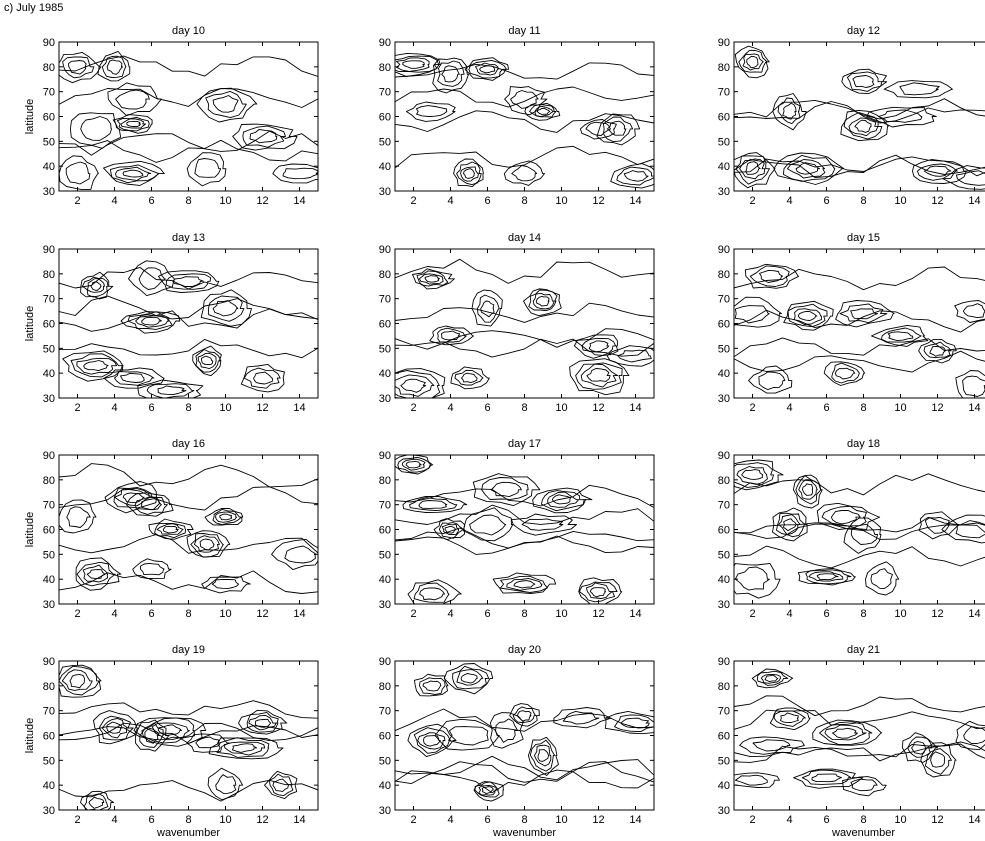  What do you see at coordinates (524, 328) in the screenshot?
I see `contour-lines` at bounding box center [524, 328].